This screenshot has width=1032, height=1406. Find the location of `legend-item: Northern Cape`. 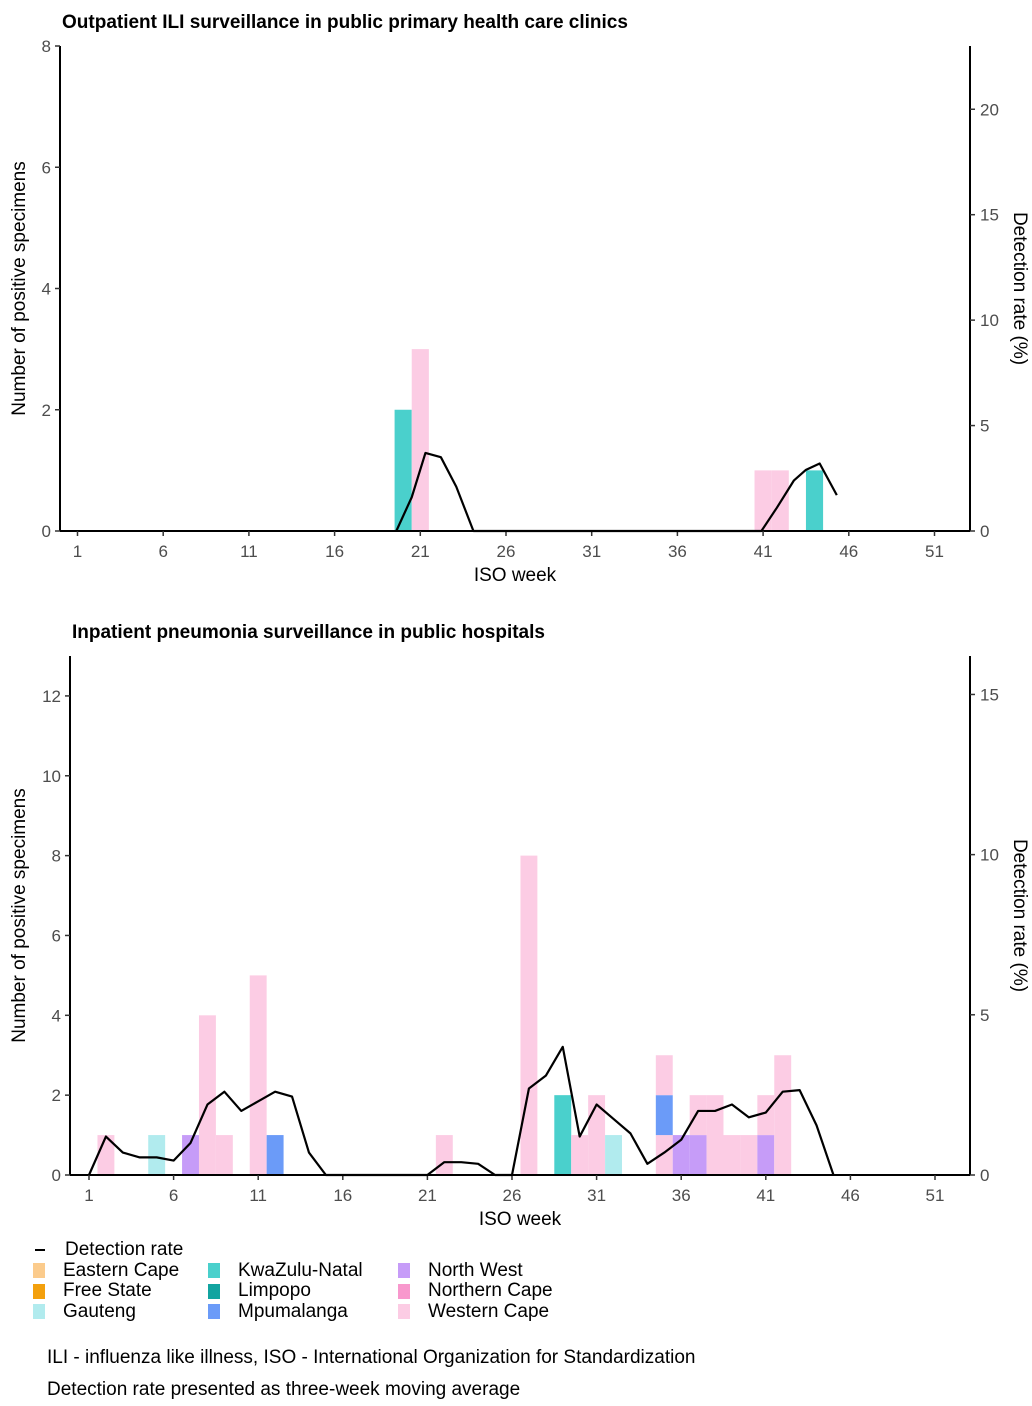

legend-item: Northern Cape is located at coordinates (475, 1291).